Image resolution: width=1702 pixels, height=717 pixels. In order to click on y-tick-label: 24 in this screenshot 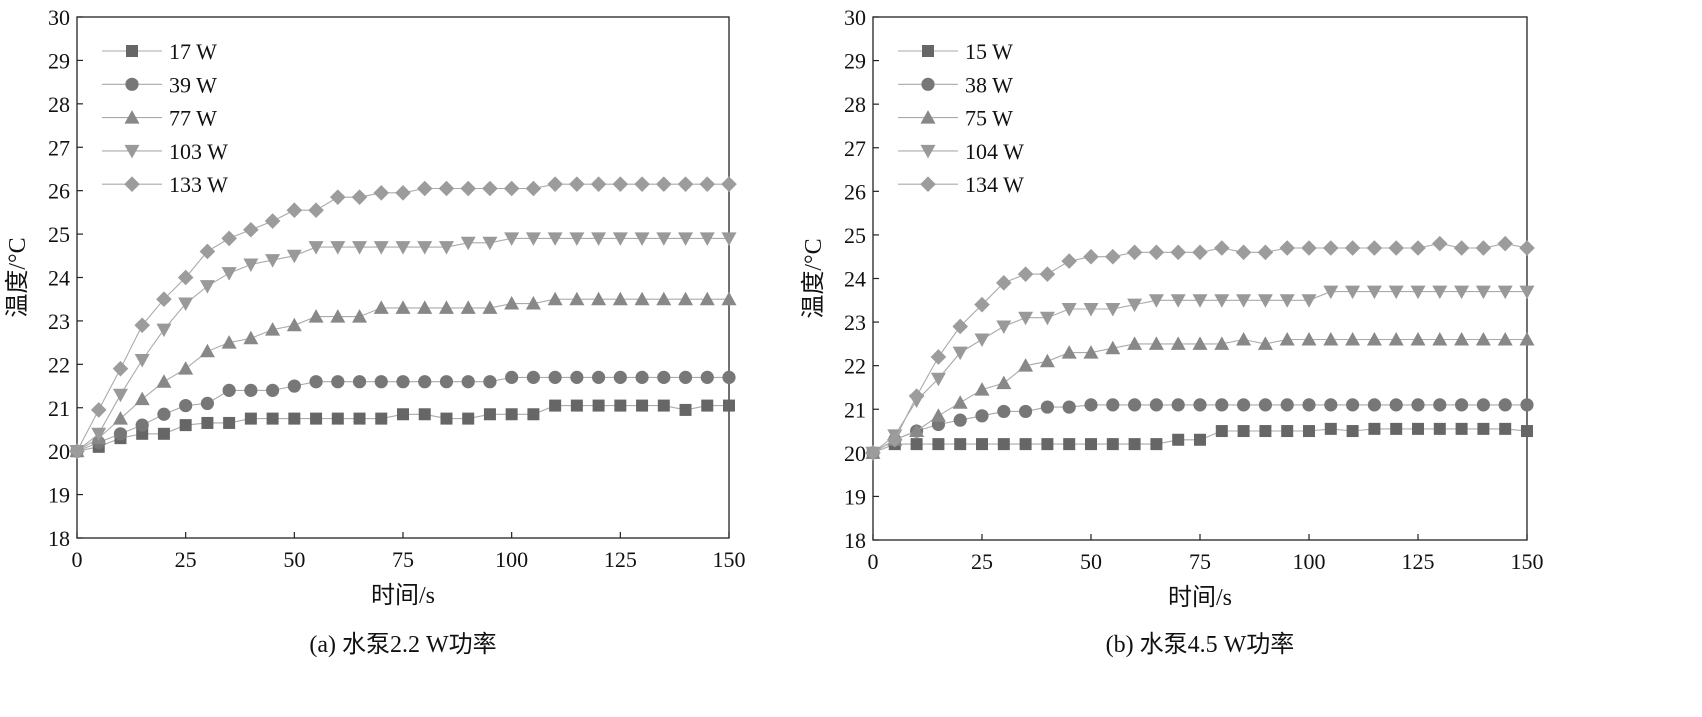, I will do `click(59, 278)`.